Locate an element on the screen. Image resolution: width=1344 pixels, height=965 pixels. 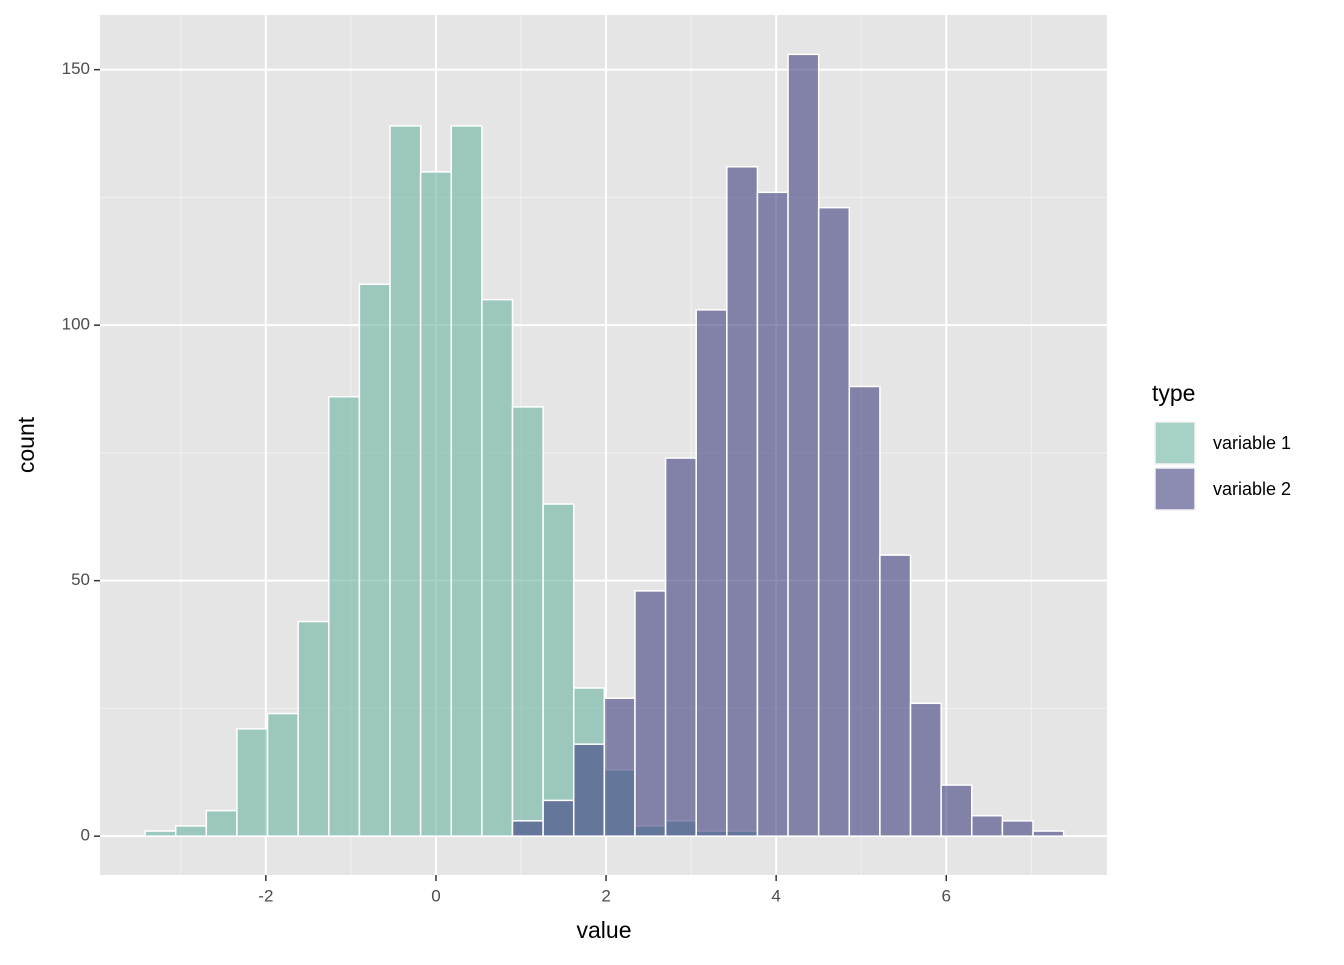
y-axis-label: count is located at coordinates (26, 444).